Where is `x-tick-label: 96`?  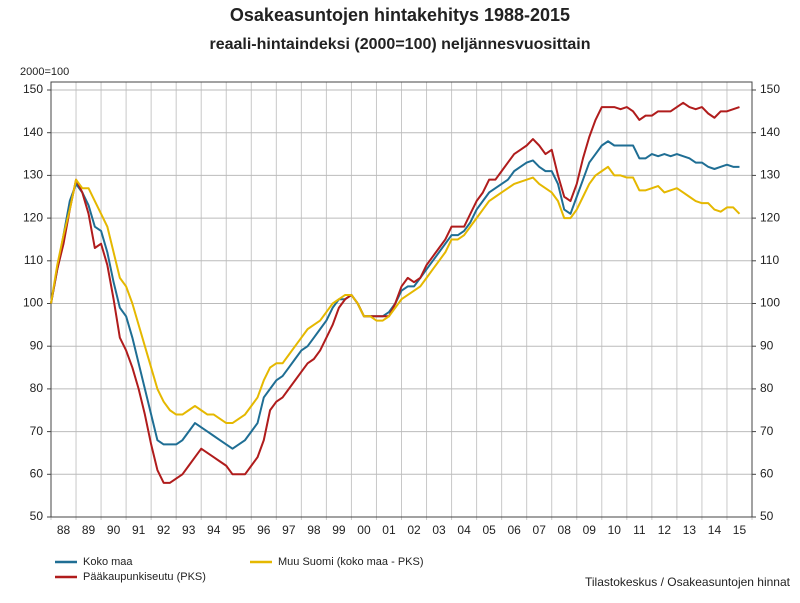
x-tick-label: 96 is located at coordinates (264, 530).